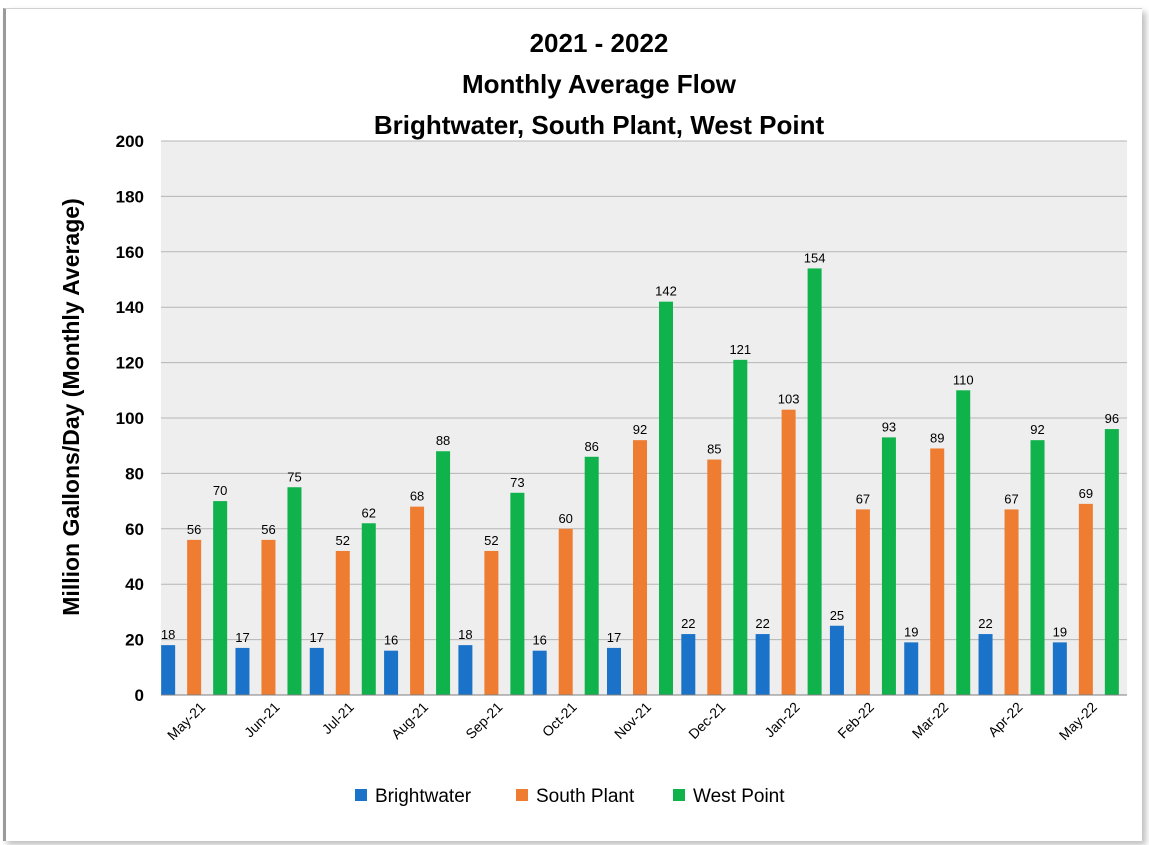 The height and width of the screenshot is (845, 1149). Describe the element at coordinates (599, 125) in the screenshot. I see `title-line-3: Brightwater, South Plant, West Point` at that location.